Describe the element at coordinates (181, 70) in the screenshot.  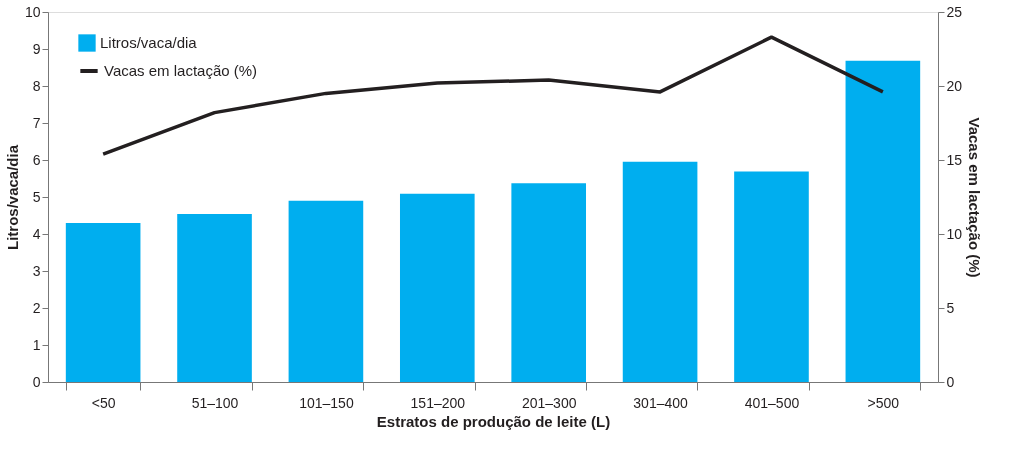
I see `legend-label: Vacas em lactação (%)` at that location.